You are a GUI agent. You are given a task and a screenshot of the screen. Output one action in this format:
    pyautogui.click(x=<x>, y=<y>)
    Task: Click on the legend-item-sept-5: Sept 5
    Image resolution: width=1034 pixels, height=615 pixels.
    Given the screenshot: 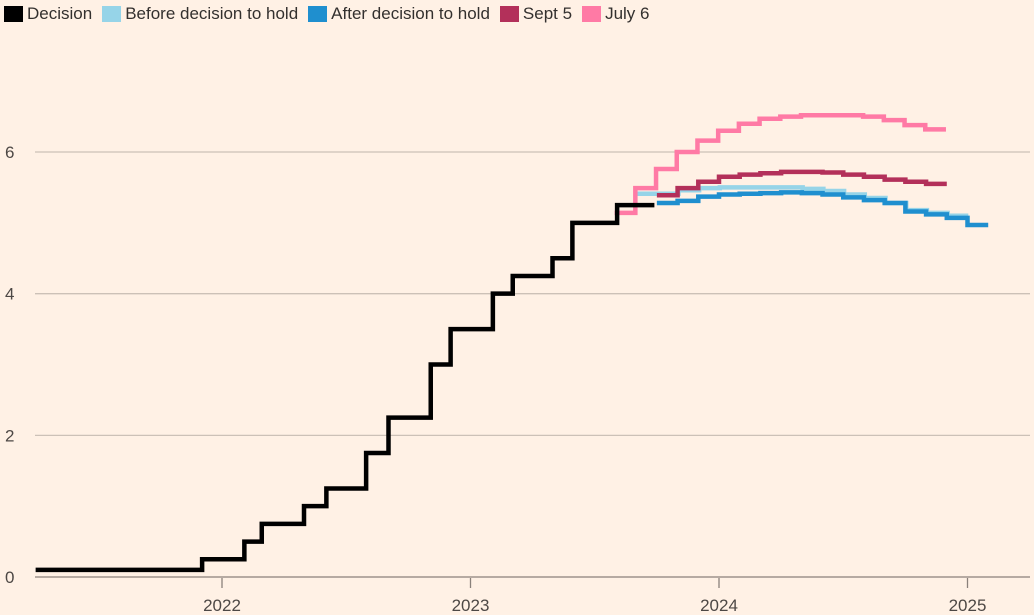 What is the action you would take?
    pyautogui.click(x=536, y=14)
    